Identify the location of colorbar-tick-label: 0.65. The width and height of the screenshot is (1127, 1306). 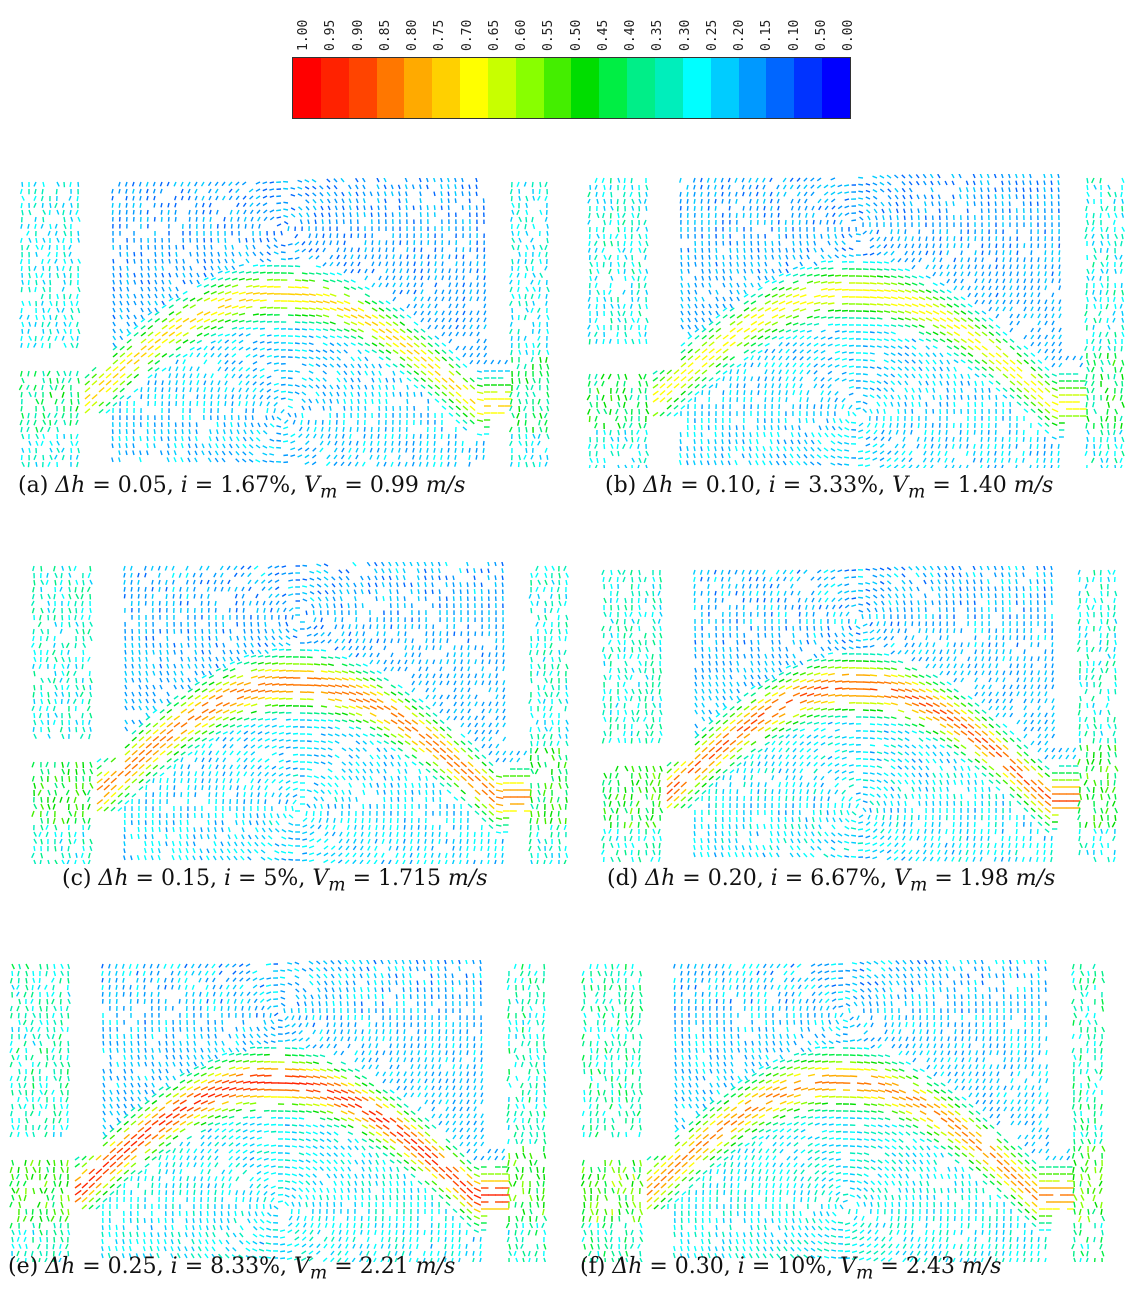
(494, 35).